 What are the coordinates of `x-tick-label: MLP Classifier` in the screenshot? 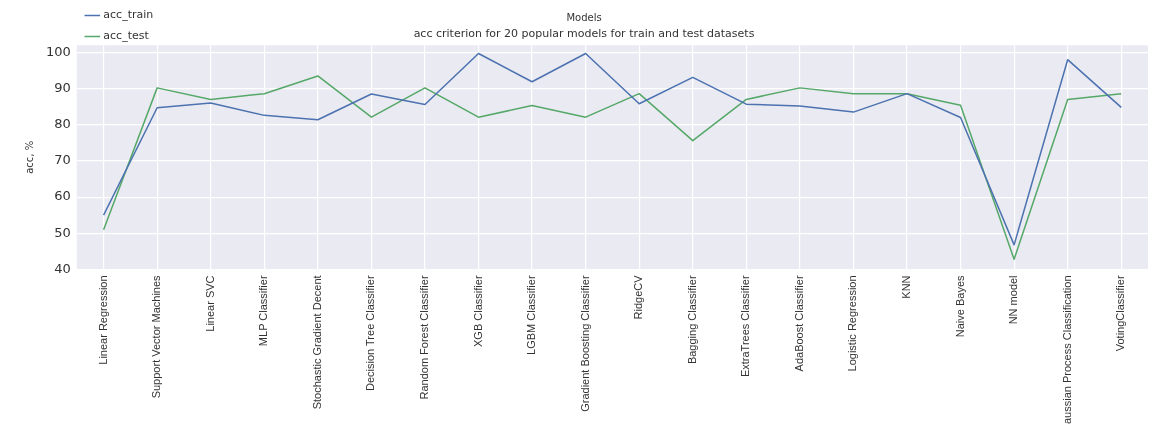 It's located at (263, 311).